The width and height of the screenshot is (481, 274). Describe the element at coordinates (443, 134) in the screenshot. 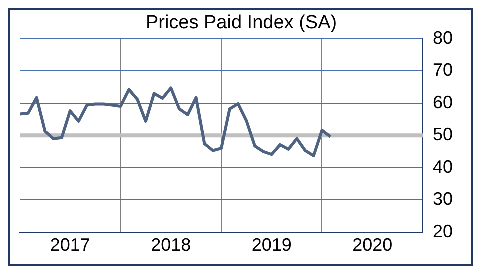

I see `y-tick-label: 50` at that location.